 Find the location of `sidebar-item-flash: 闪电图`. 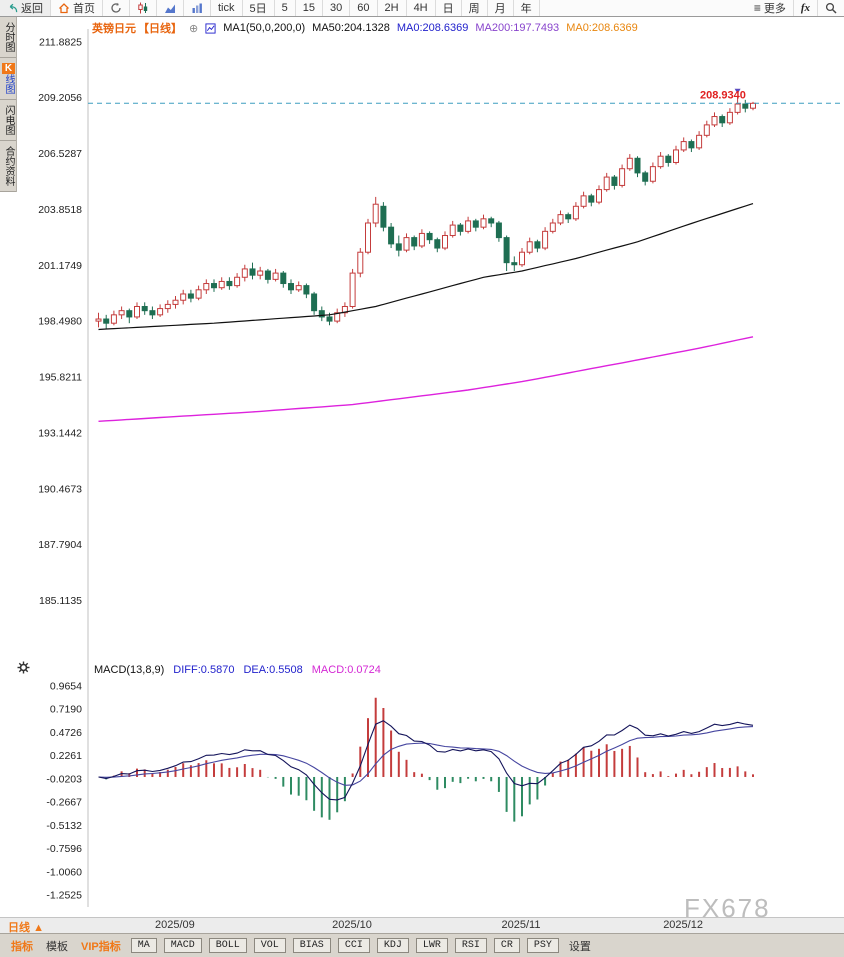

sidebar-item-flash: 闪电图 is located at coordinates (8, 120).